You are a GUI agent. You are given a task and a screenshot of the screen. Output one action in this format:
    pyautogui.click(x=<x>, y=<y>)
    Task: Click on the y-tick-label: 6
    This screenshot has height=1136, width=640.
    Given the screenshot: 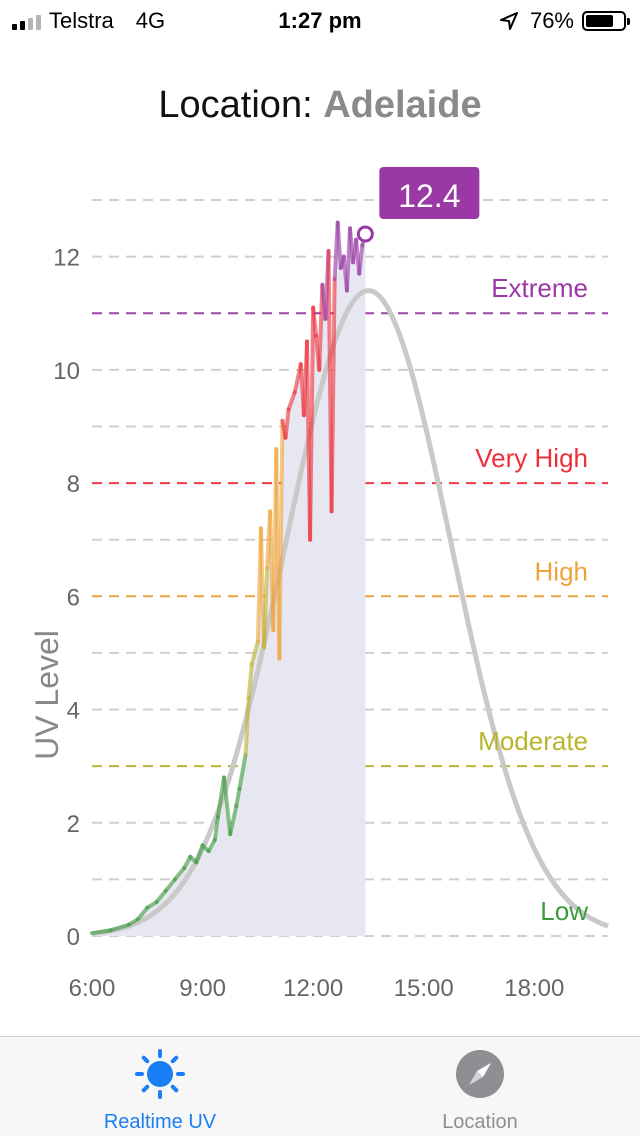 What is the action you would take?
    pyautogui.click(x=73, y=597)
    